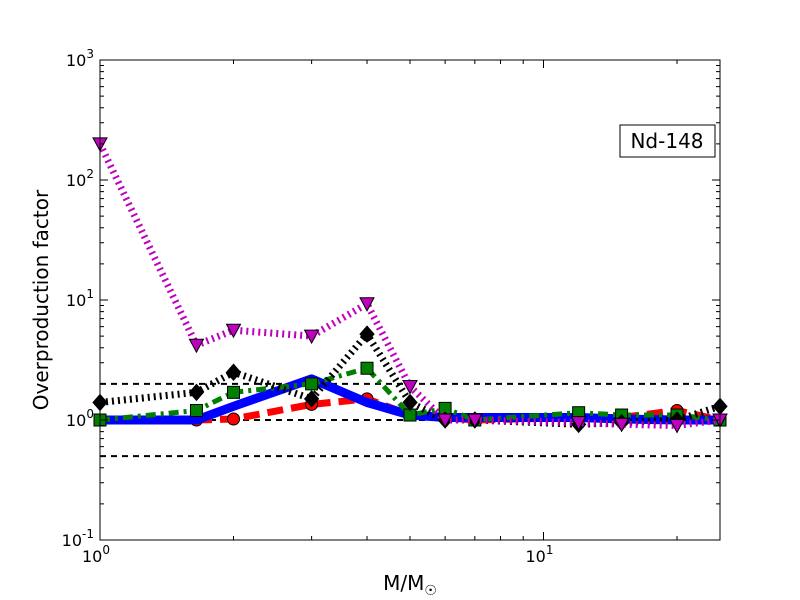 This screenshot has width=800, height=600. I want to click on x-tick-label: 10⁰, so click(96, 554).